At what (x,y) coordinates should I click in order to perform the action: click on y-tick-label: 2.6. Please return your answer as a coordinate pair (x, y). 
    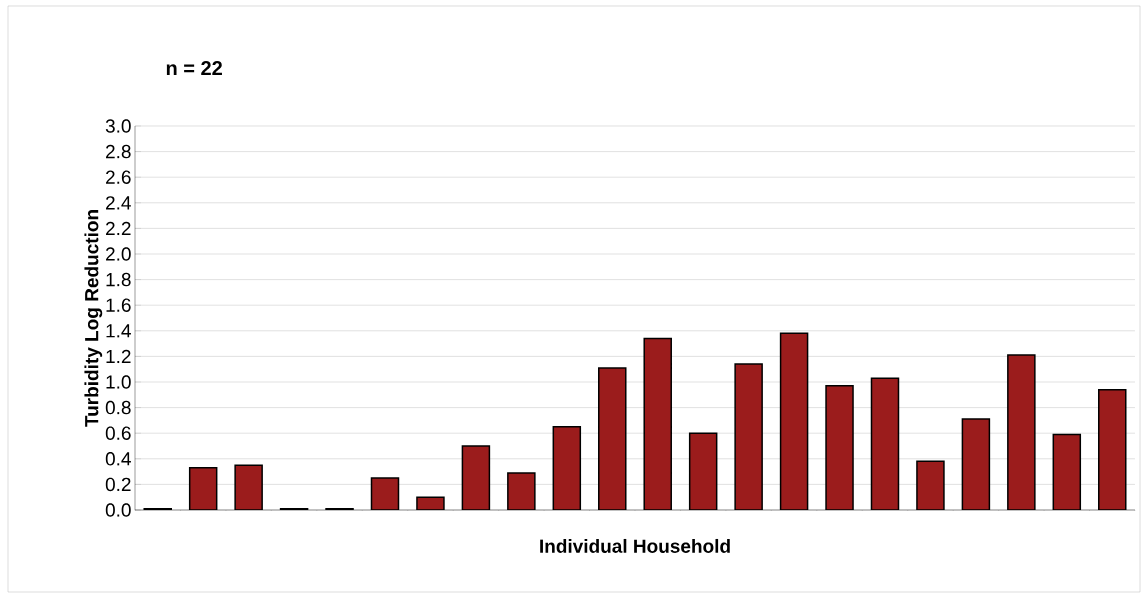
    Looking at the image, I should click on (118, 177).